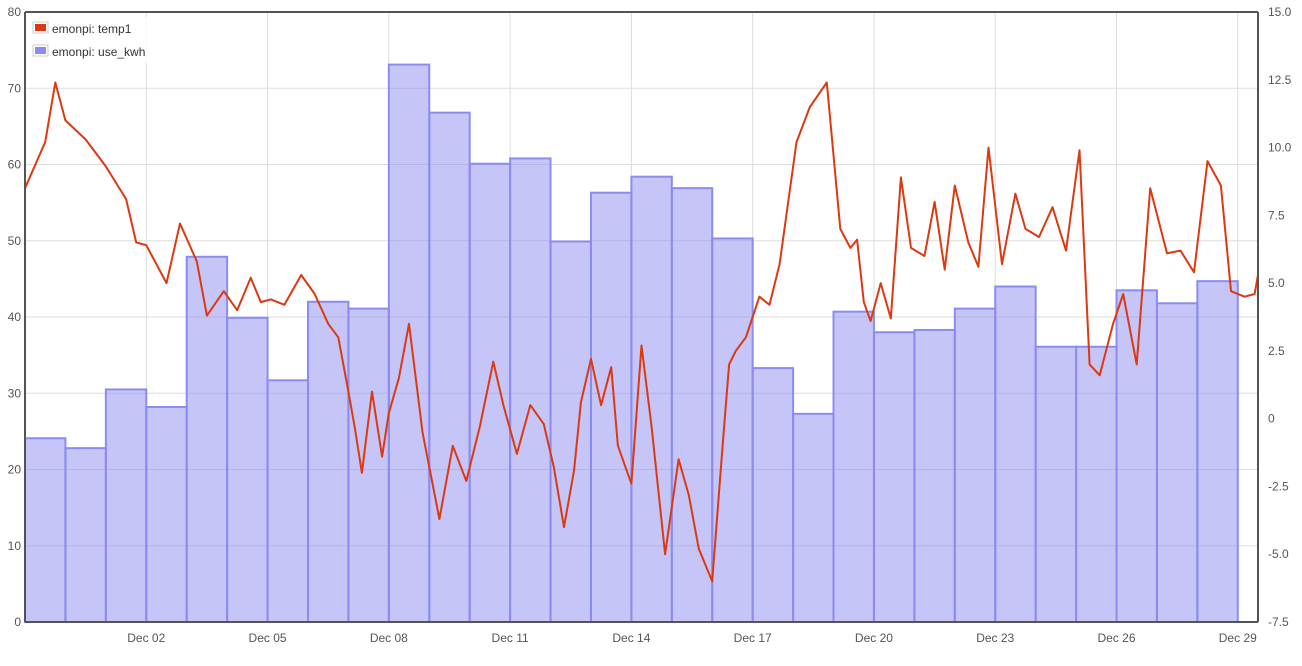  I want to click on x-tick-label: Dec 08, so click(389, 638).